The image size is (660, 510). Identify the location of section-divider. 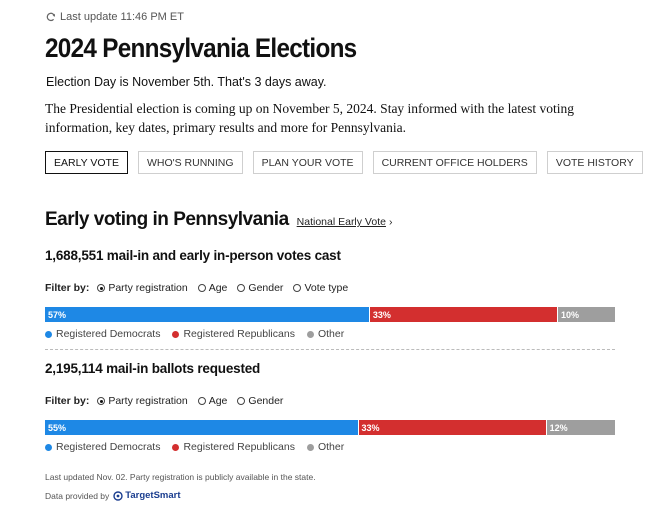
(330, 349).